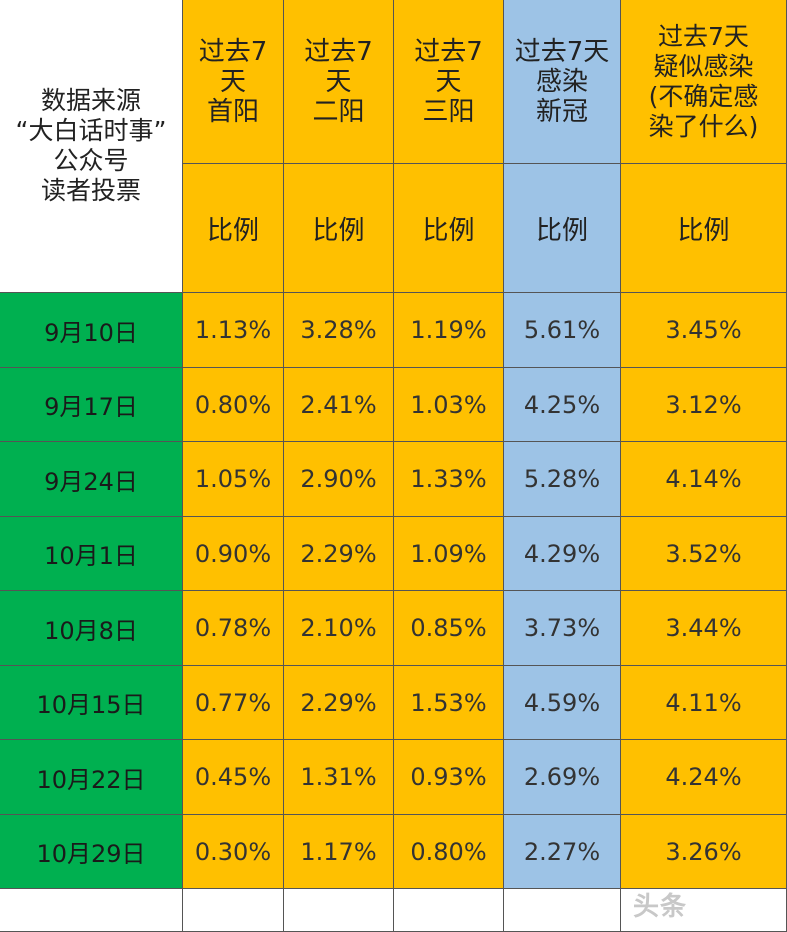 This screenshot has height=932, width=787. What do you see at coordinates (449, 405) in the screenshot?
I see `row-value-cell: 1.03%` at bounding box center [449, 405].